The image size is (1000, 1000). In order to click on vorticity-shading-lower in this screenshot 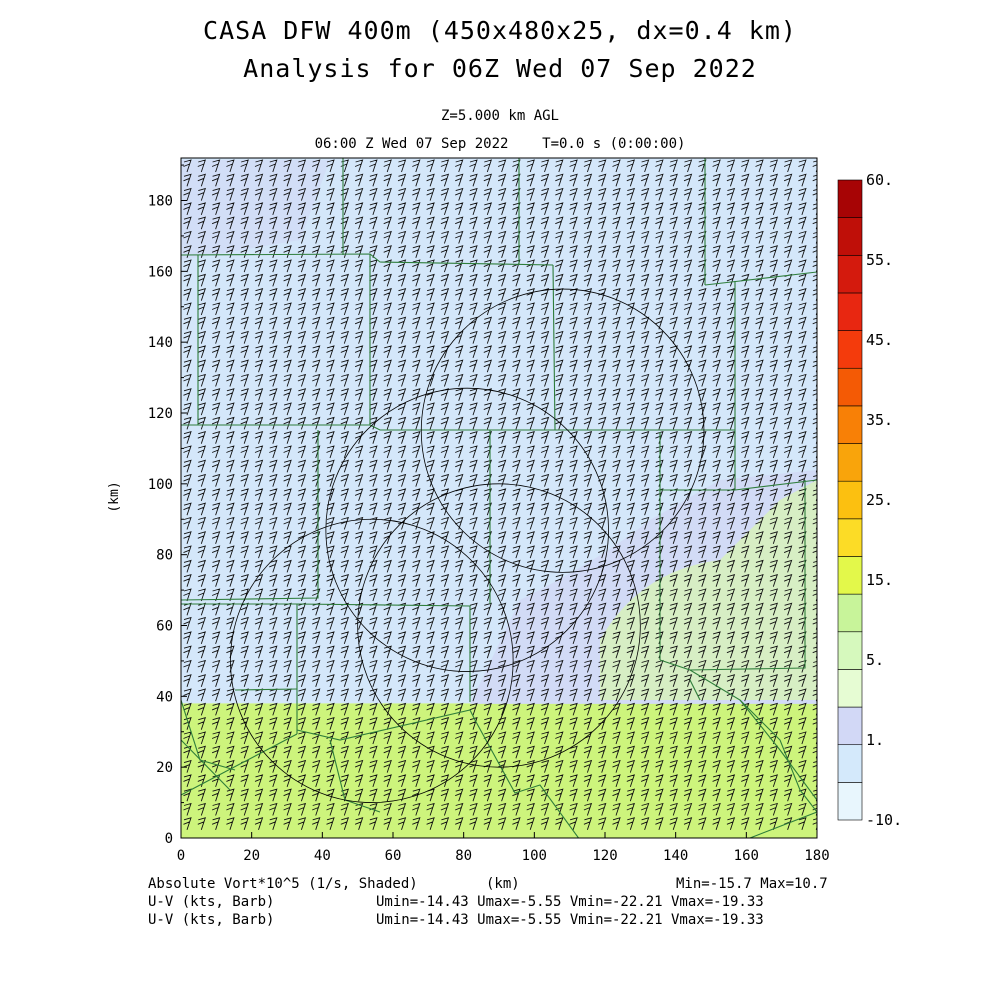, I will do `click(499, 770)`.